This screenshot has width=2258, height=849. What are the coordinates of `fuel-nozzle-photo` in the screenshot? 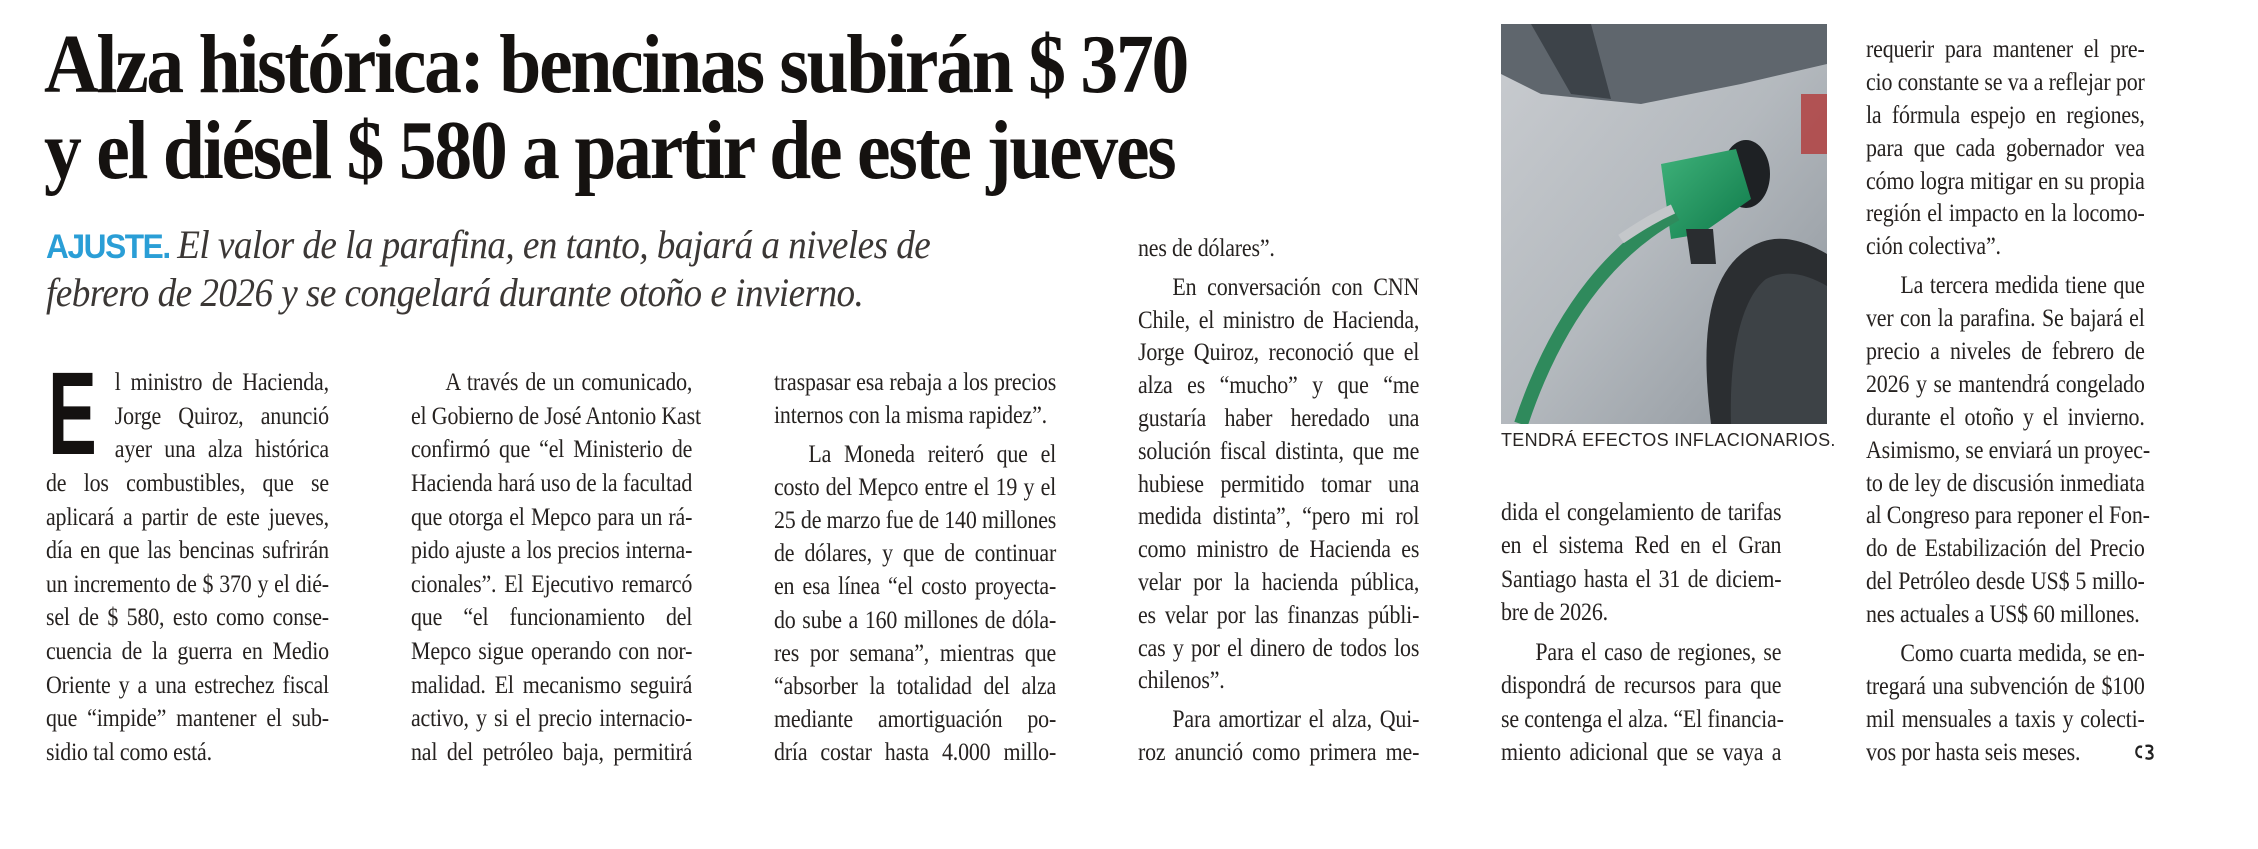 It's located at (1664, 224).